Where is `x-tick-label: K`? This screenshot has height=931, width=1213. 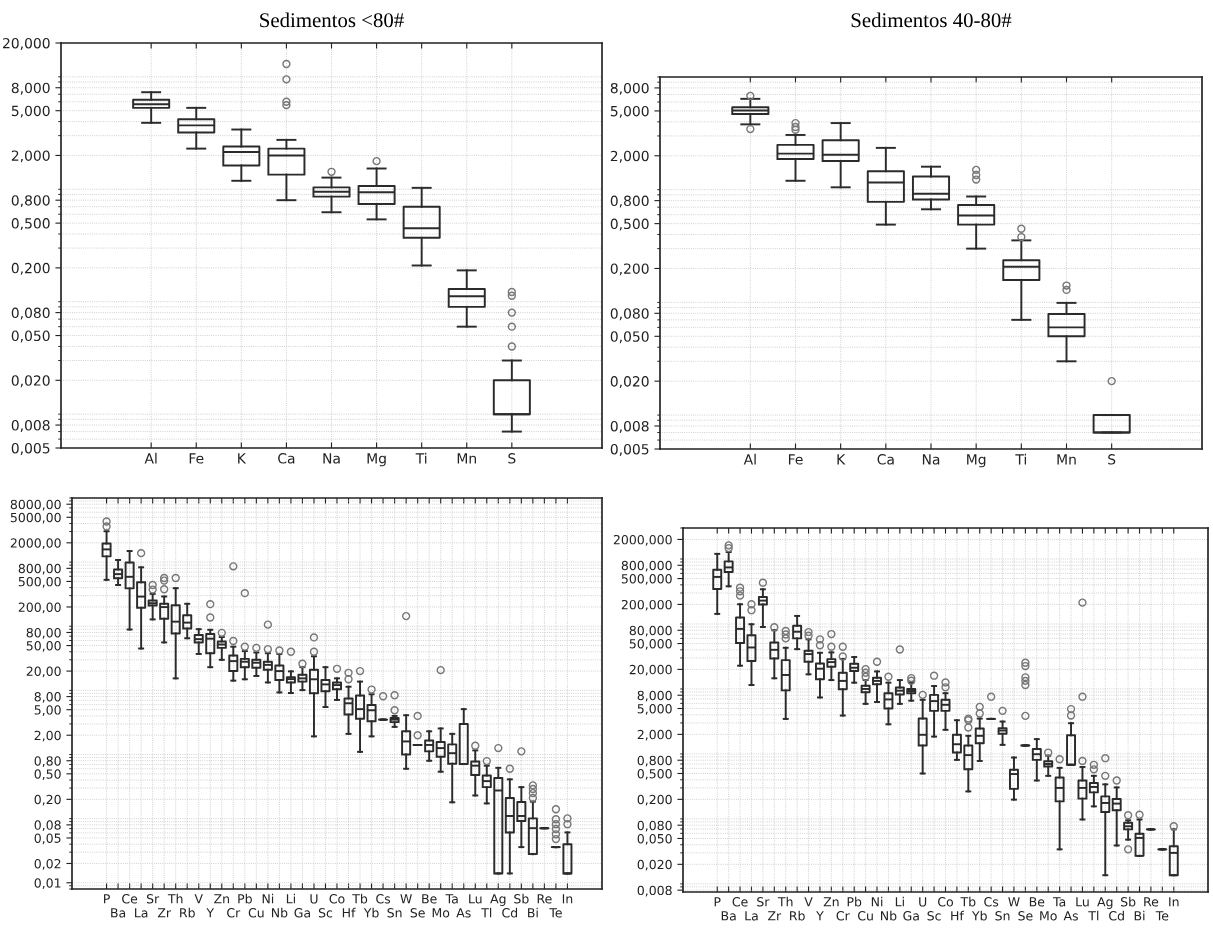
x-tick-label: K is located at coordinates (841, 459).